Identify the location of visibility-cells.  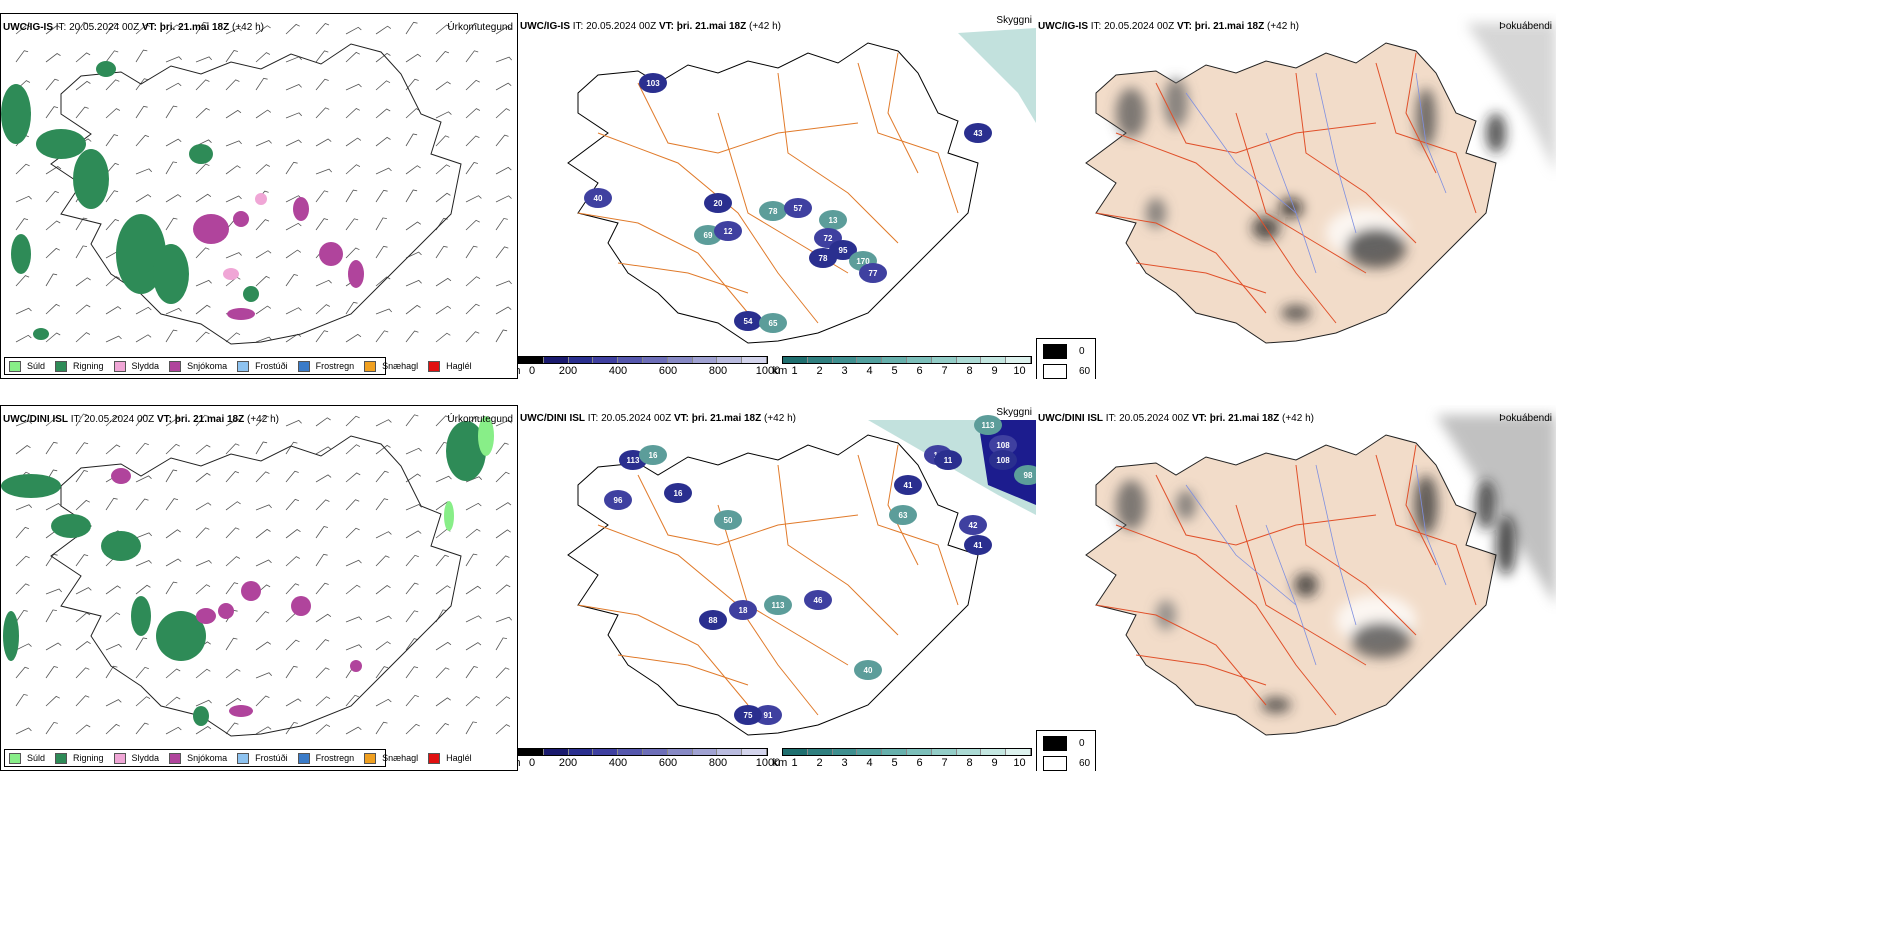
(907, 360).